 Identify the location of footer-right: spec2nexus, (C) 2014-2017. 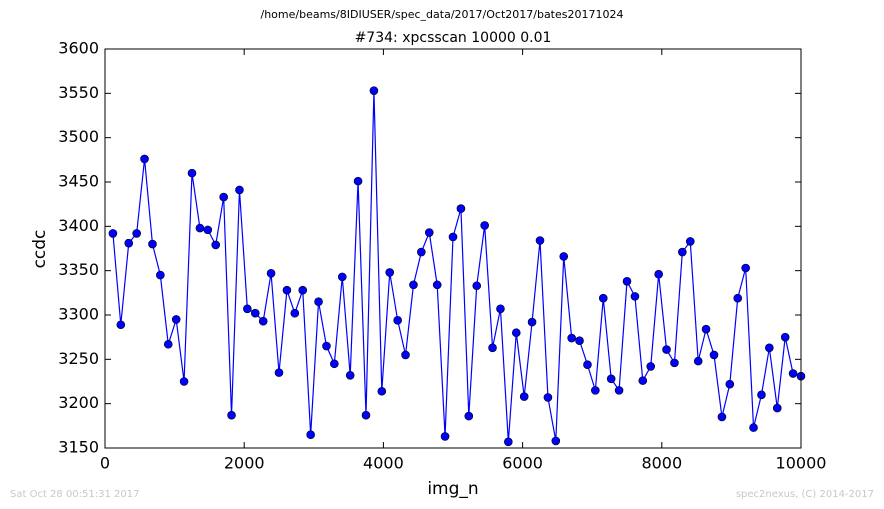
(805, 494).